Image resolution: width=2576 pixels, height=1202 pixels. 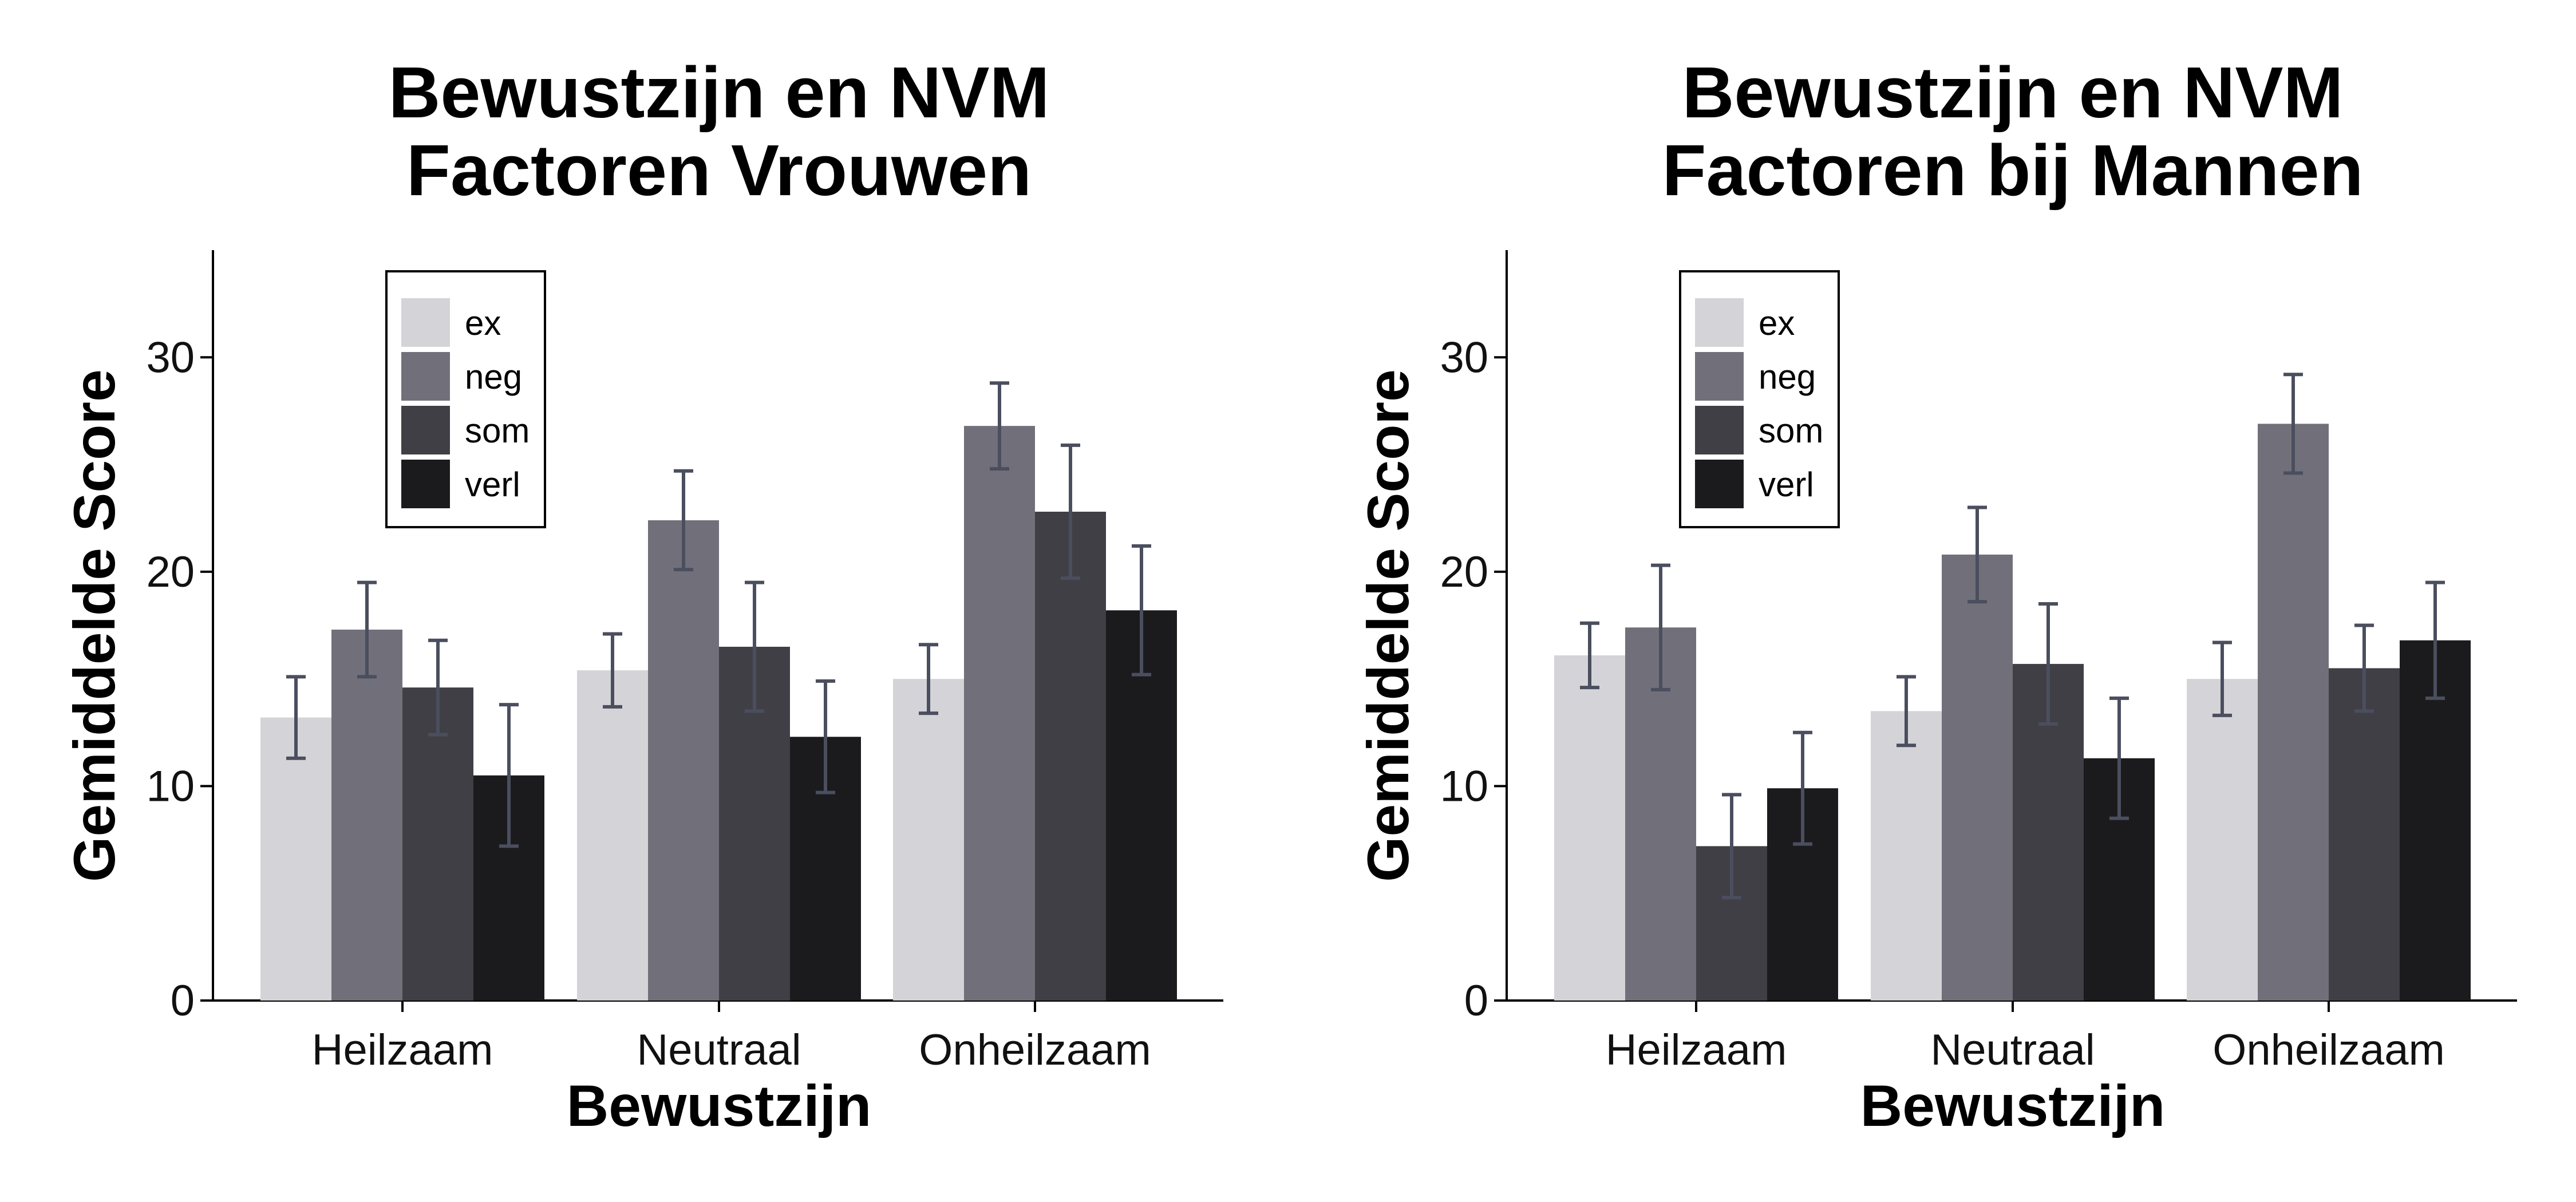 I want to click on chart-title-line-2: Factoren bij Mannen, so click(x=2012, y=171).